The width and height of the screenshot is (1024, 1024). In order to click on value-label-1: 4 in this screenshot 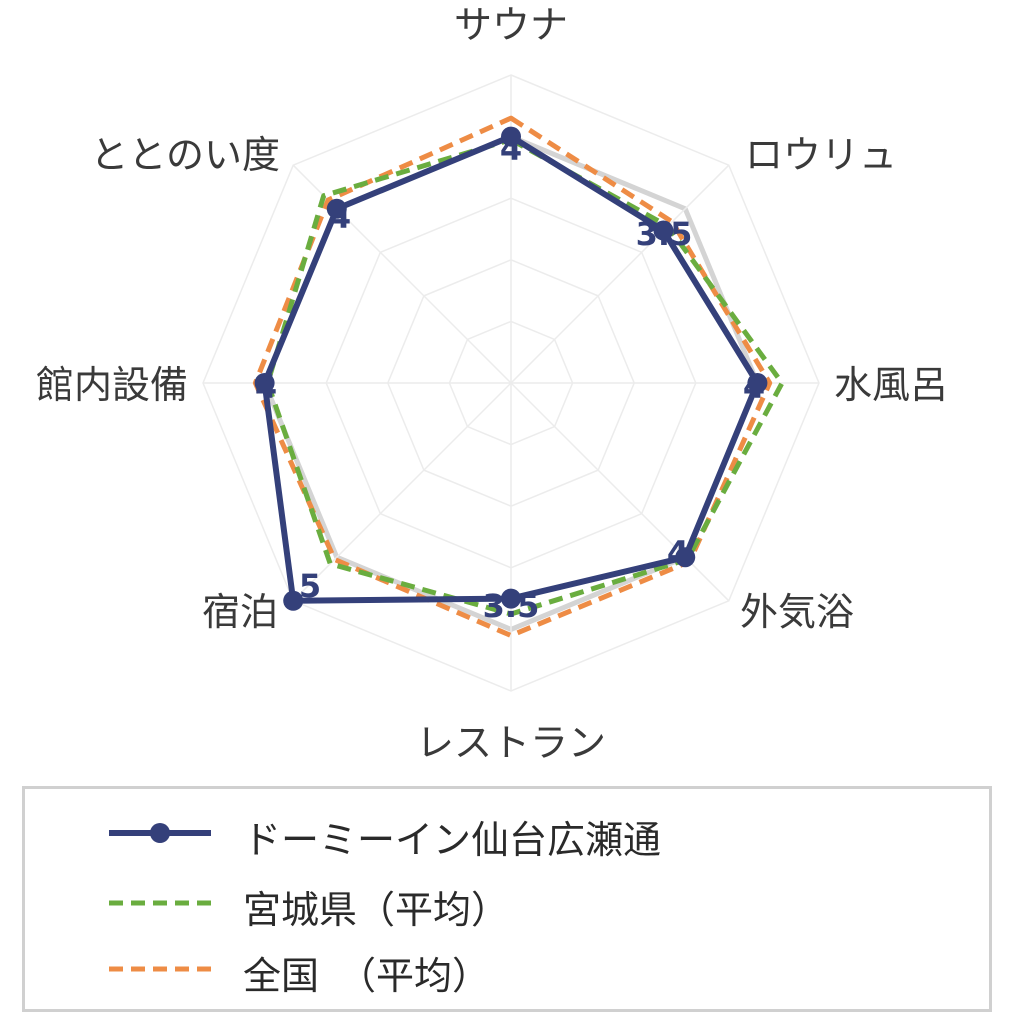, I will do `click(511, 149)`.